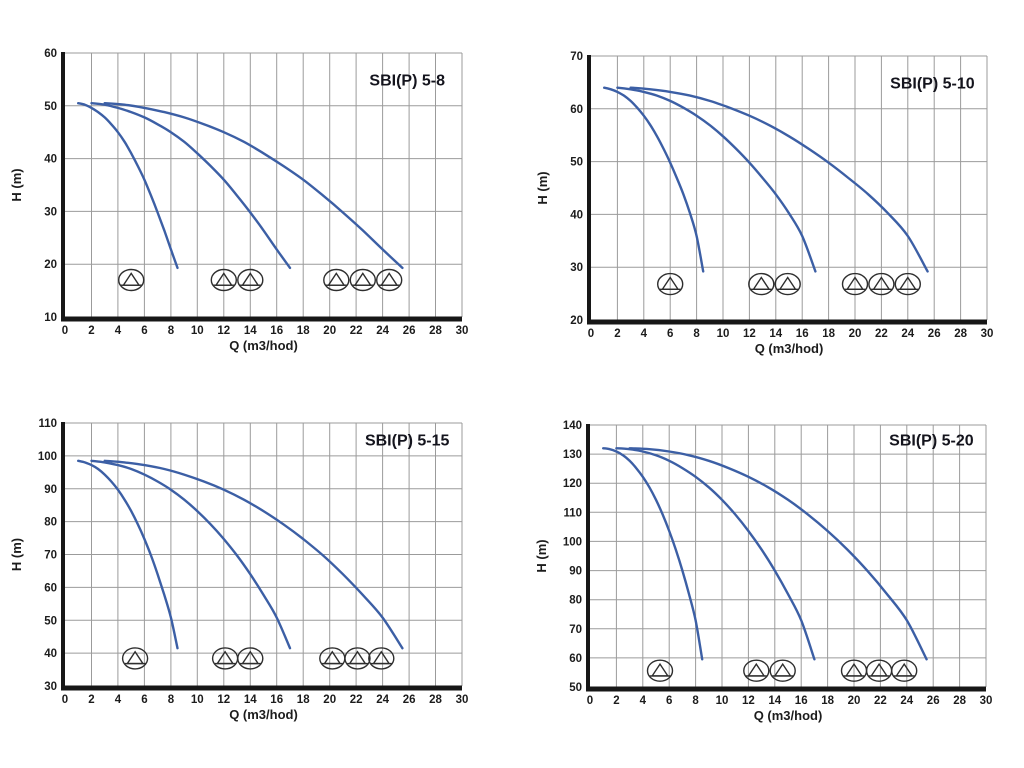 The image size is (1024, 768). I want to click on y-tick-label: 70, so click(576, 57).